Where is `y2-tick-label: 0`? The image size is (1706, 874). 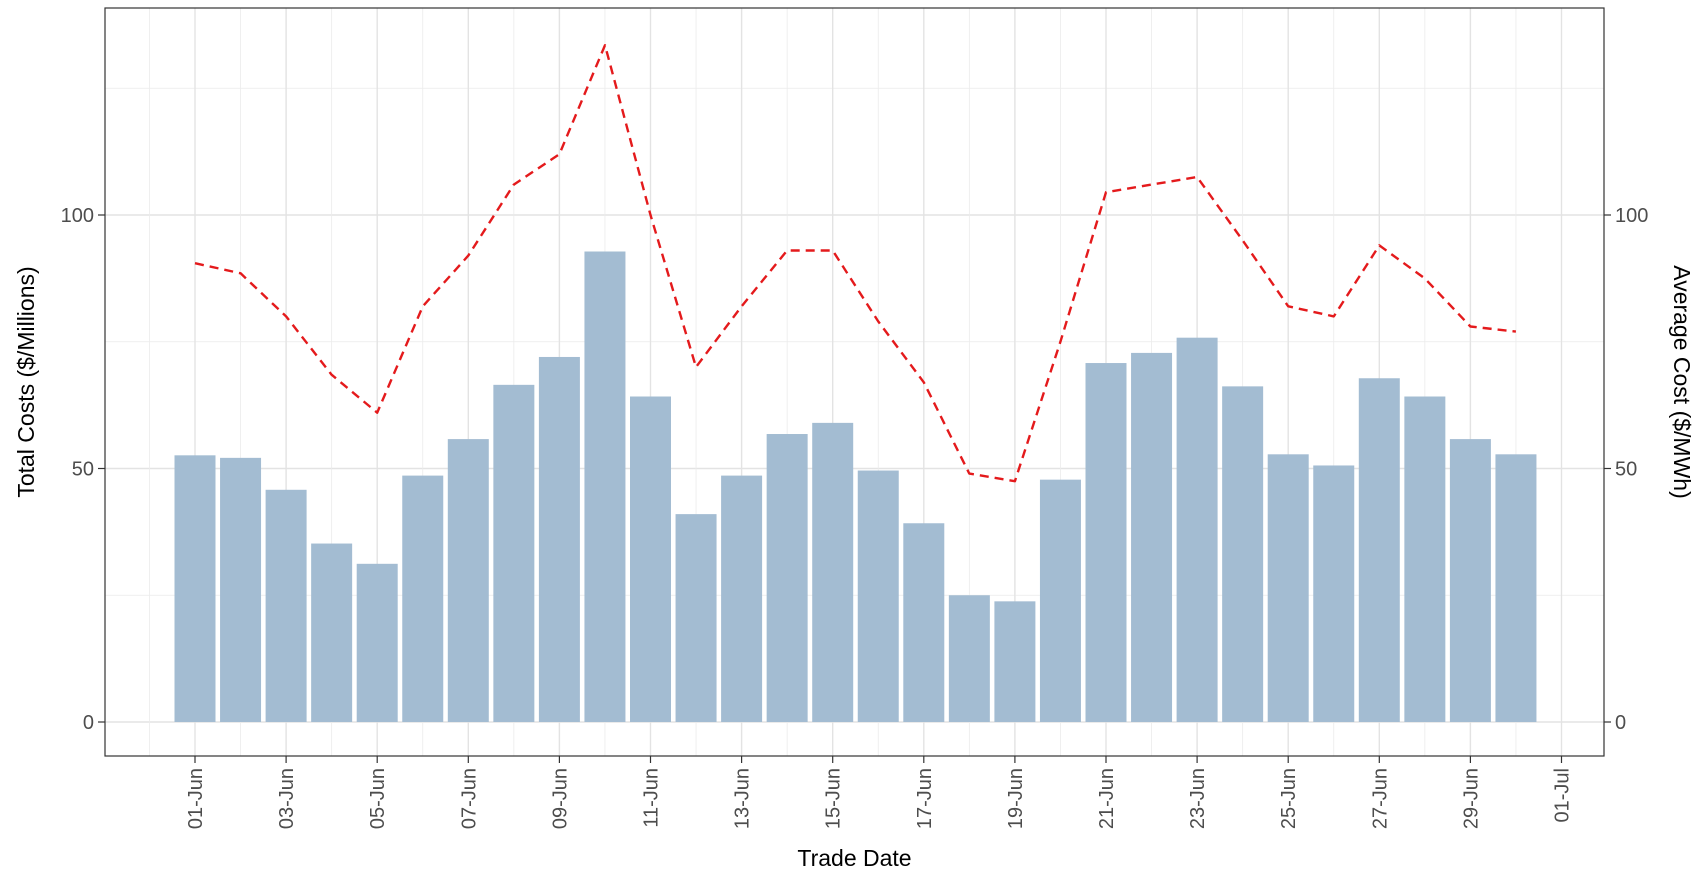
y2-tick-label: 0 is located at coordinates (1620, 723).